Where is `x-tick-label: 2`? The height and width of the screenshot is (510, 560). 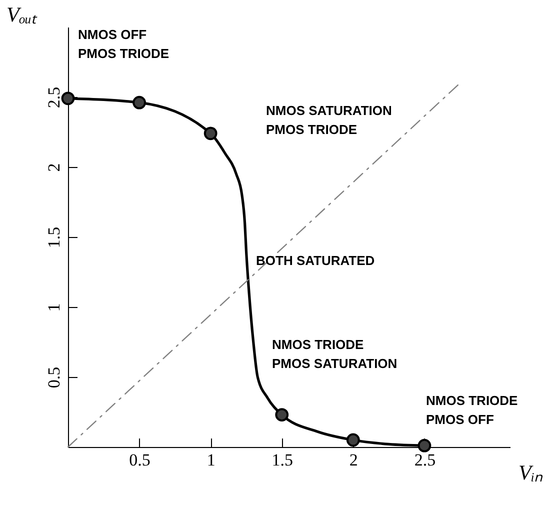 x-tick-label: 2 is located at coordinates (353, 460).